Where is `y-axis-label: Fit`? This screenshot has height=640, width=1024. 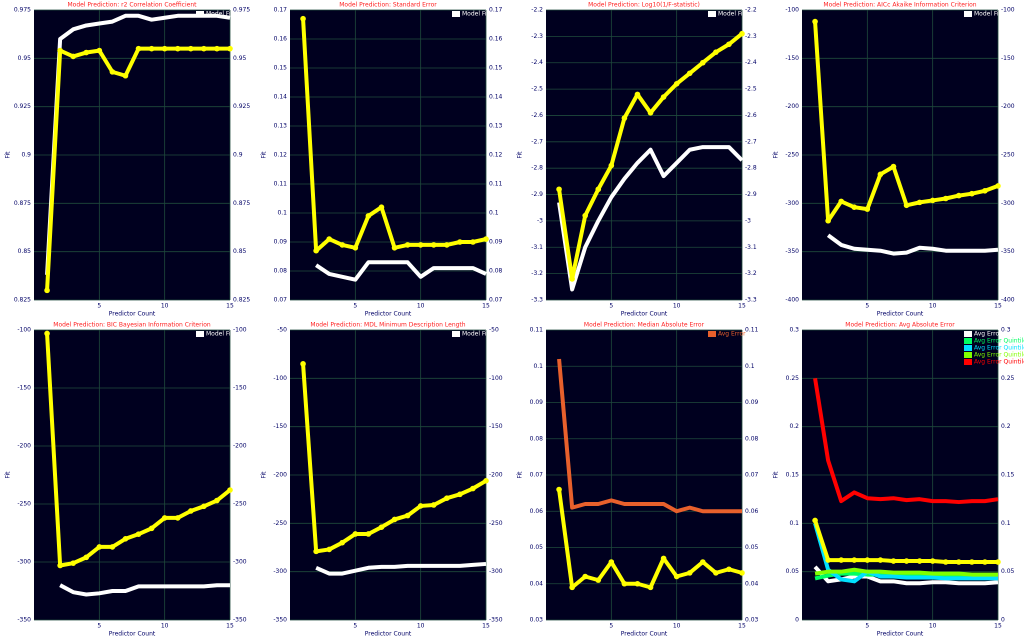
y-axis-label: Fit is located at coordinates (8, 155).